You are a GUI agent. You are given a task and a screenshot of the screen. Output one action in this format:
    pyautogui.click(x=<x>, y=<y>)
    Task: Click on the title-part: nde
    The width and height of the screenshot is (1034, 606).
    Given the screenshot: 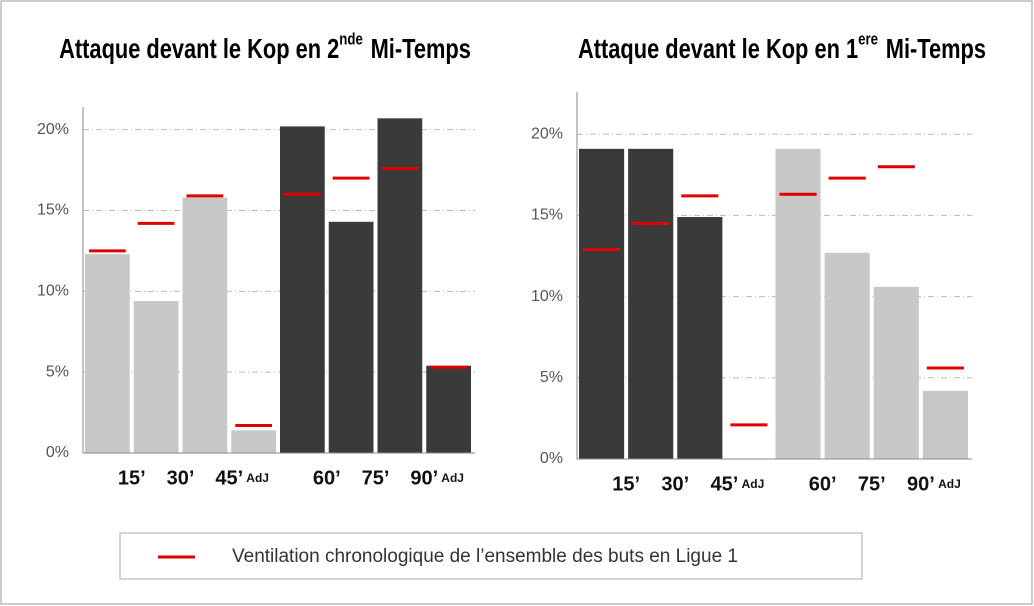 What is the action you would take?
    pyautogui.click(x=351, y=39)
    